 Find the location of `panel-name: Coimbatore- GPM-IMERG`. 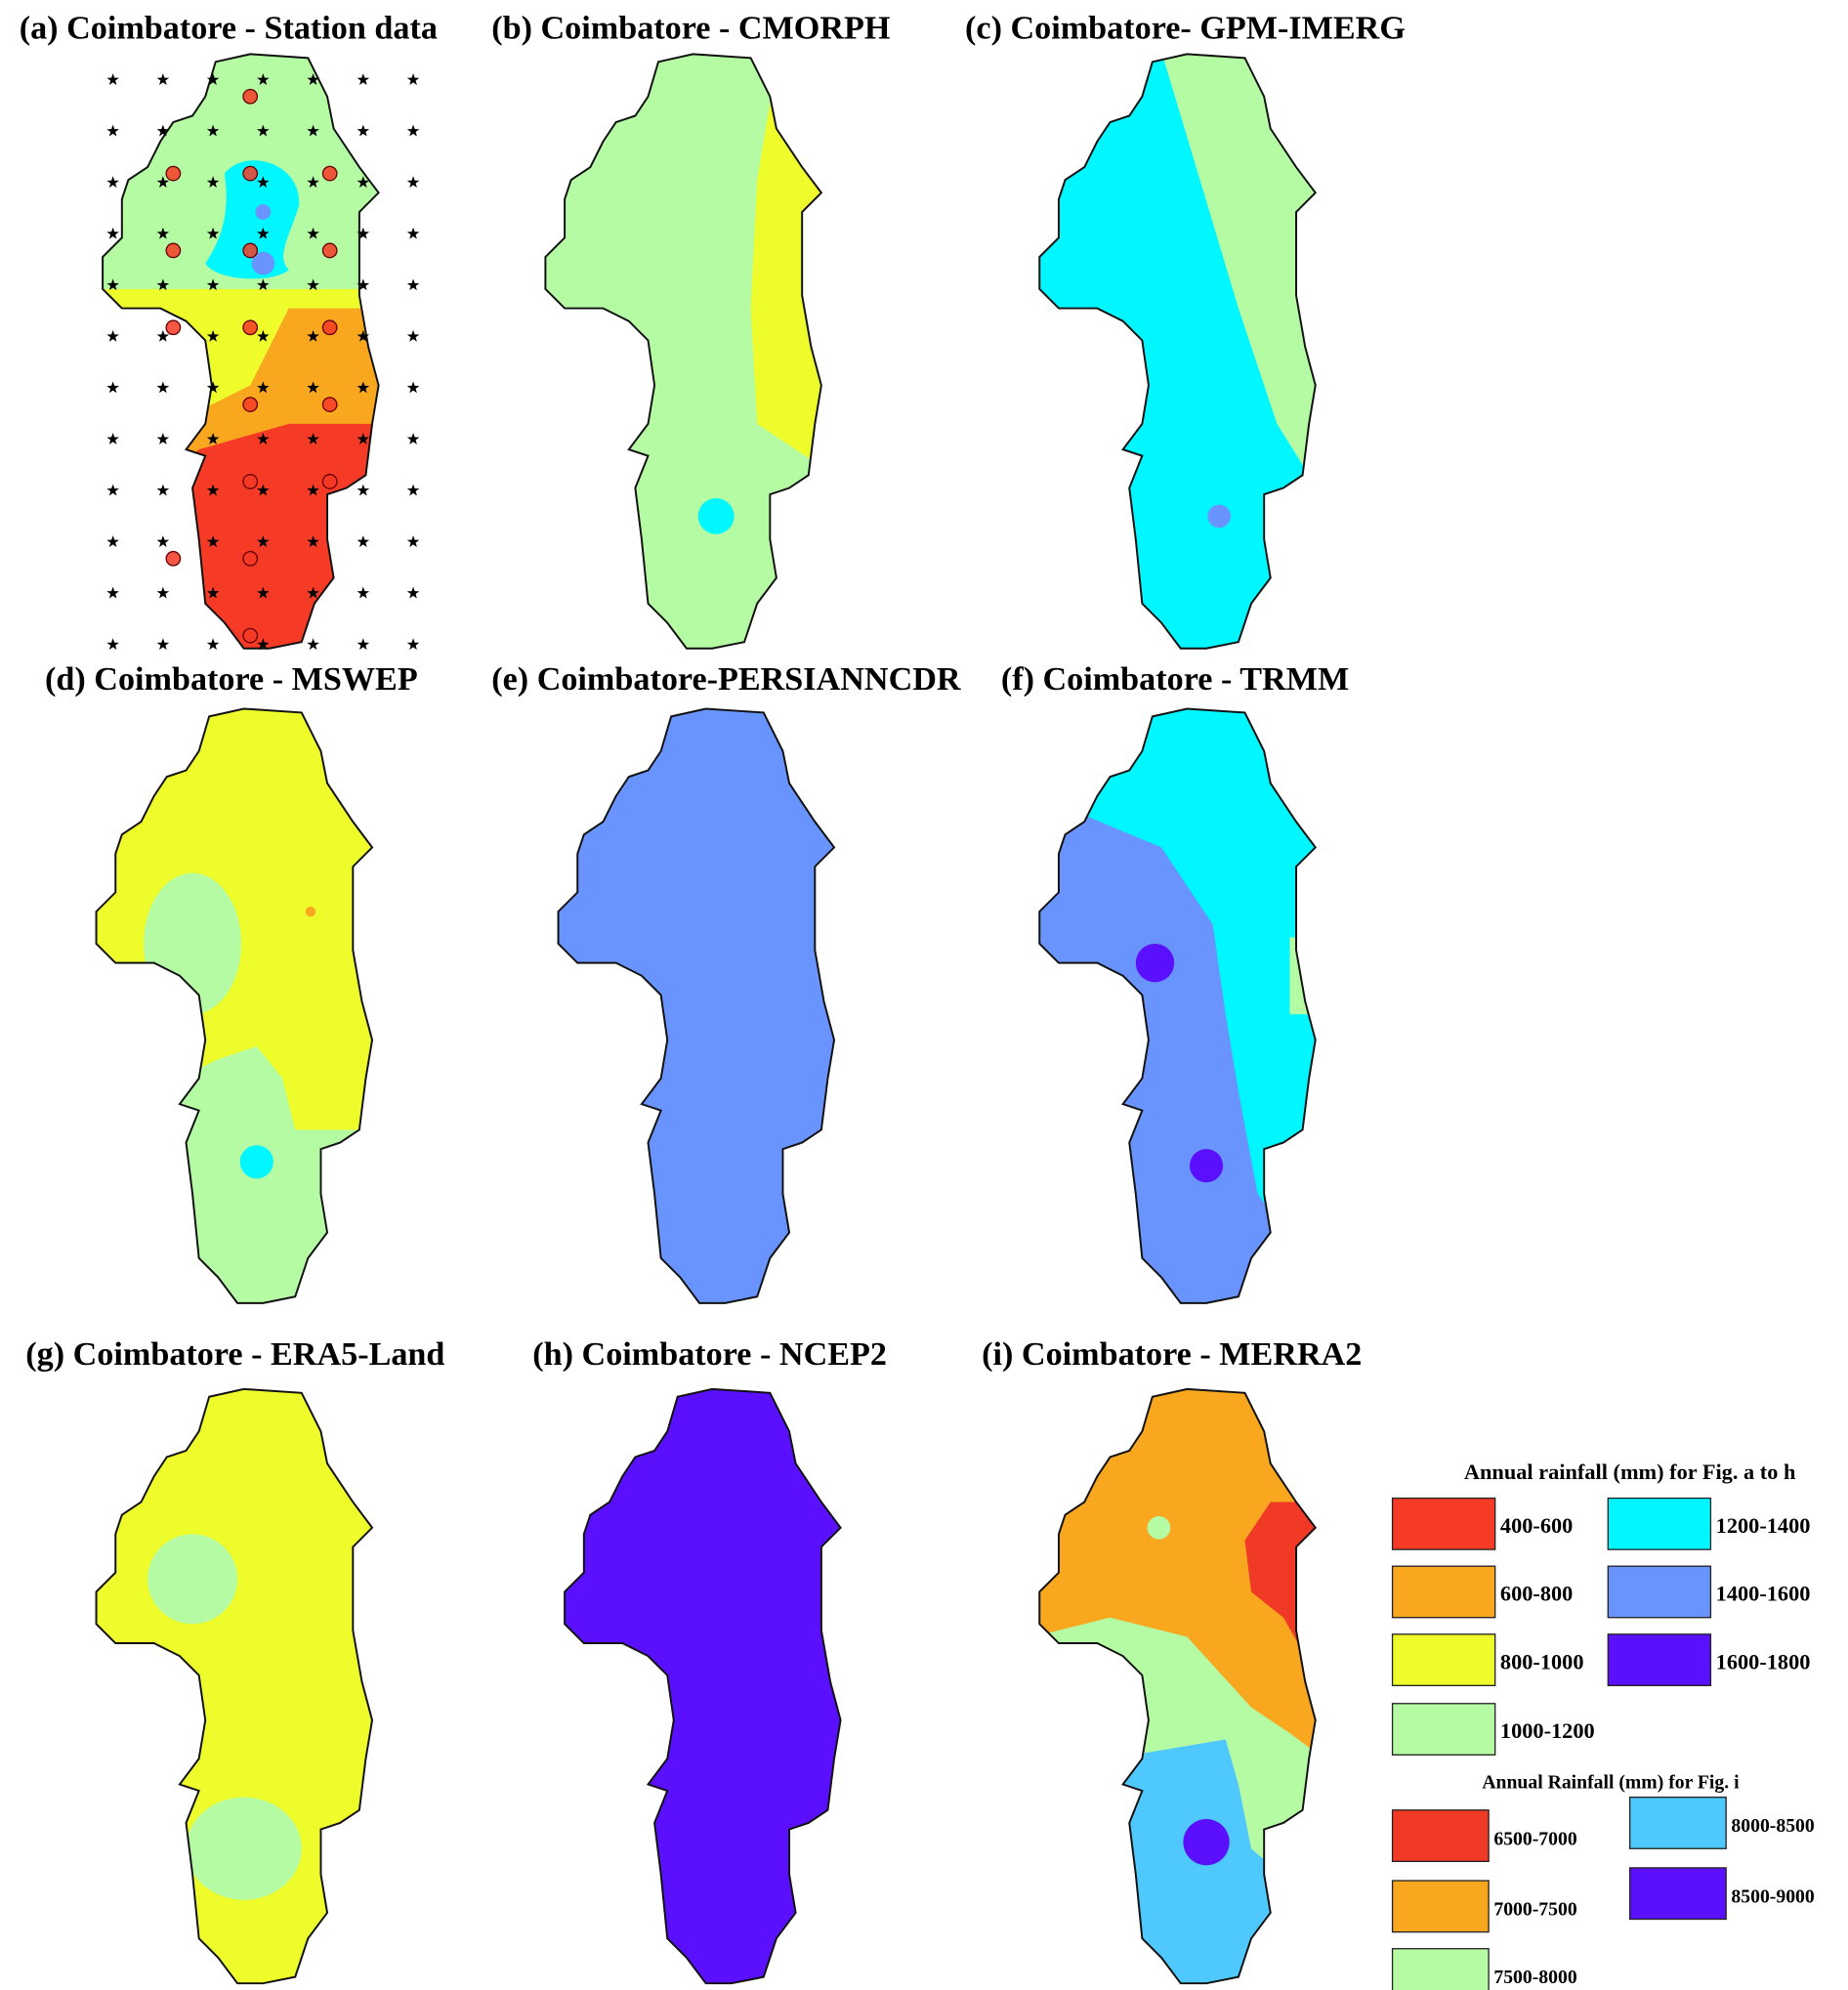

panel-name: Coimbatore- GPM-IMERG is located at coordinates (1208, 29).